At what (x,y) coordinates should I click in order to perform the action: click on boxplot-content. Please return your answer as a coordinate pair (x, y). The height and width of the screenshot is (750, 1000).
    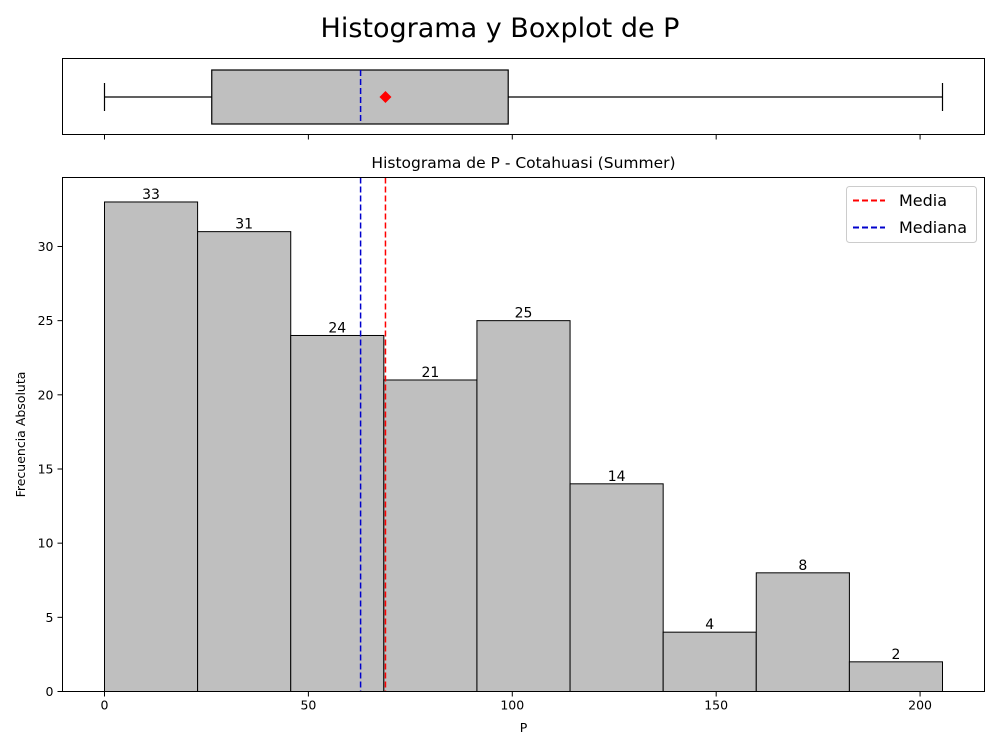
    Looking at the image, I should click on (523, 97).